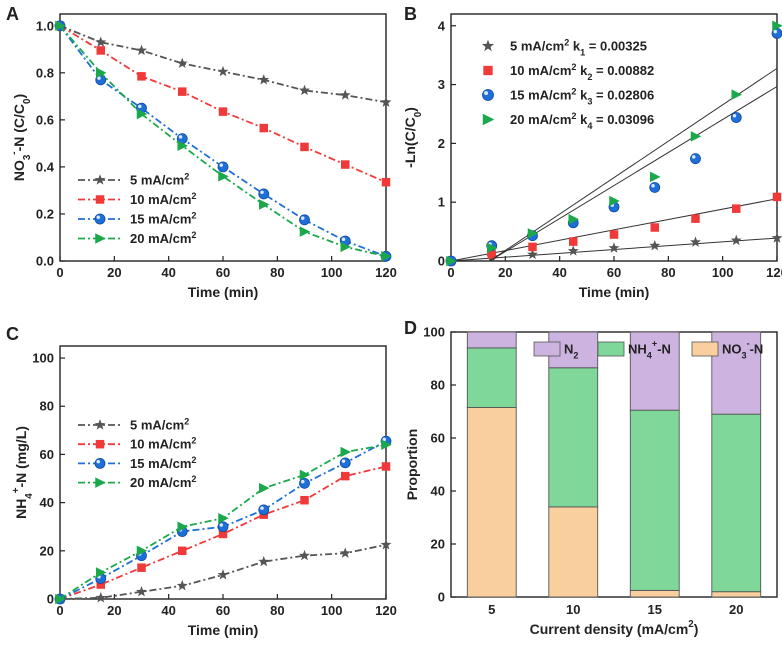 Image resolution: width=782 pixels, height=653 pixels. I want to click on y-tick-label: 2, so click(441, 143).